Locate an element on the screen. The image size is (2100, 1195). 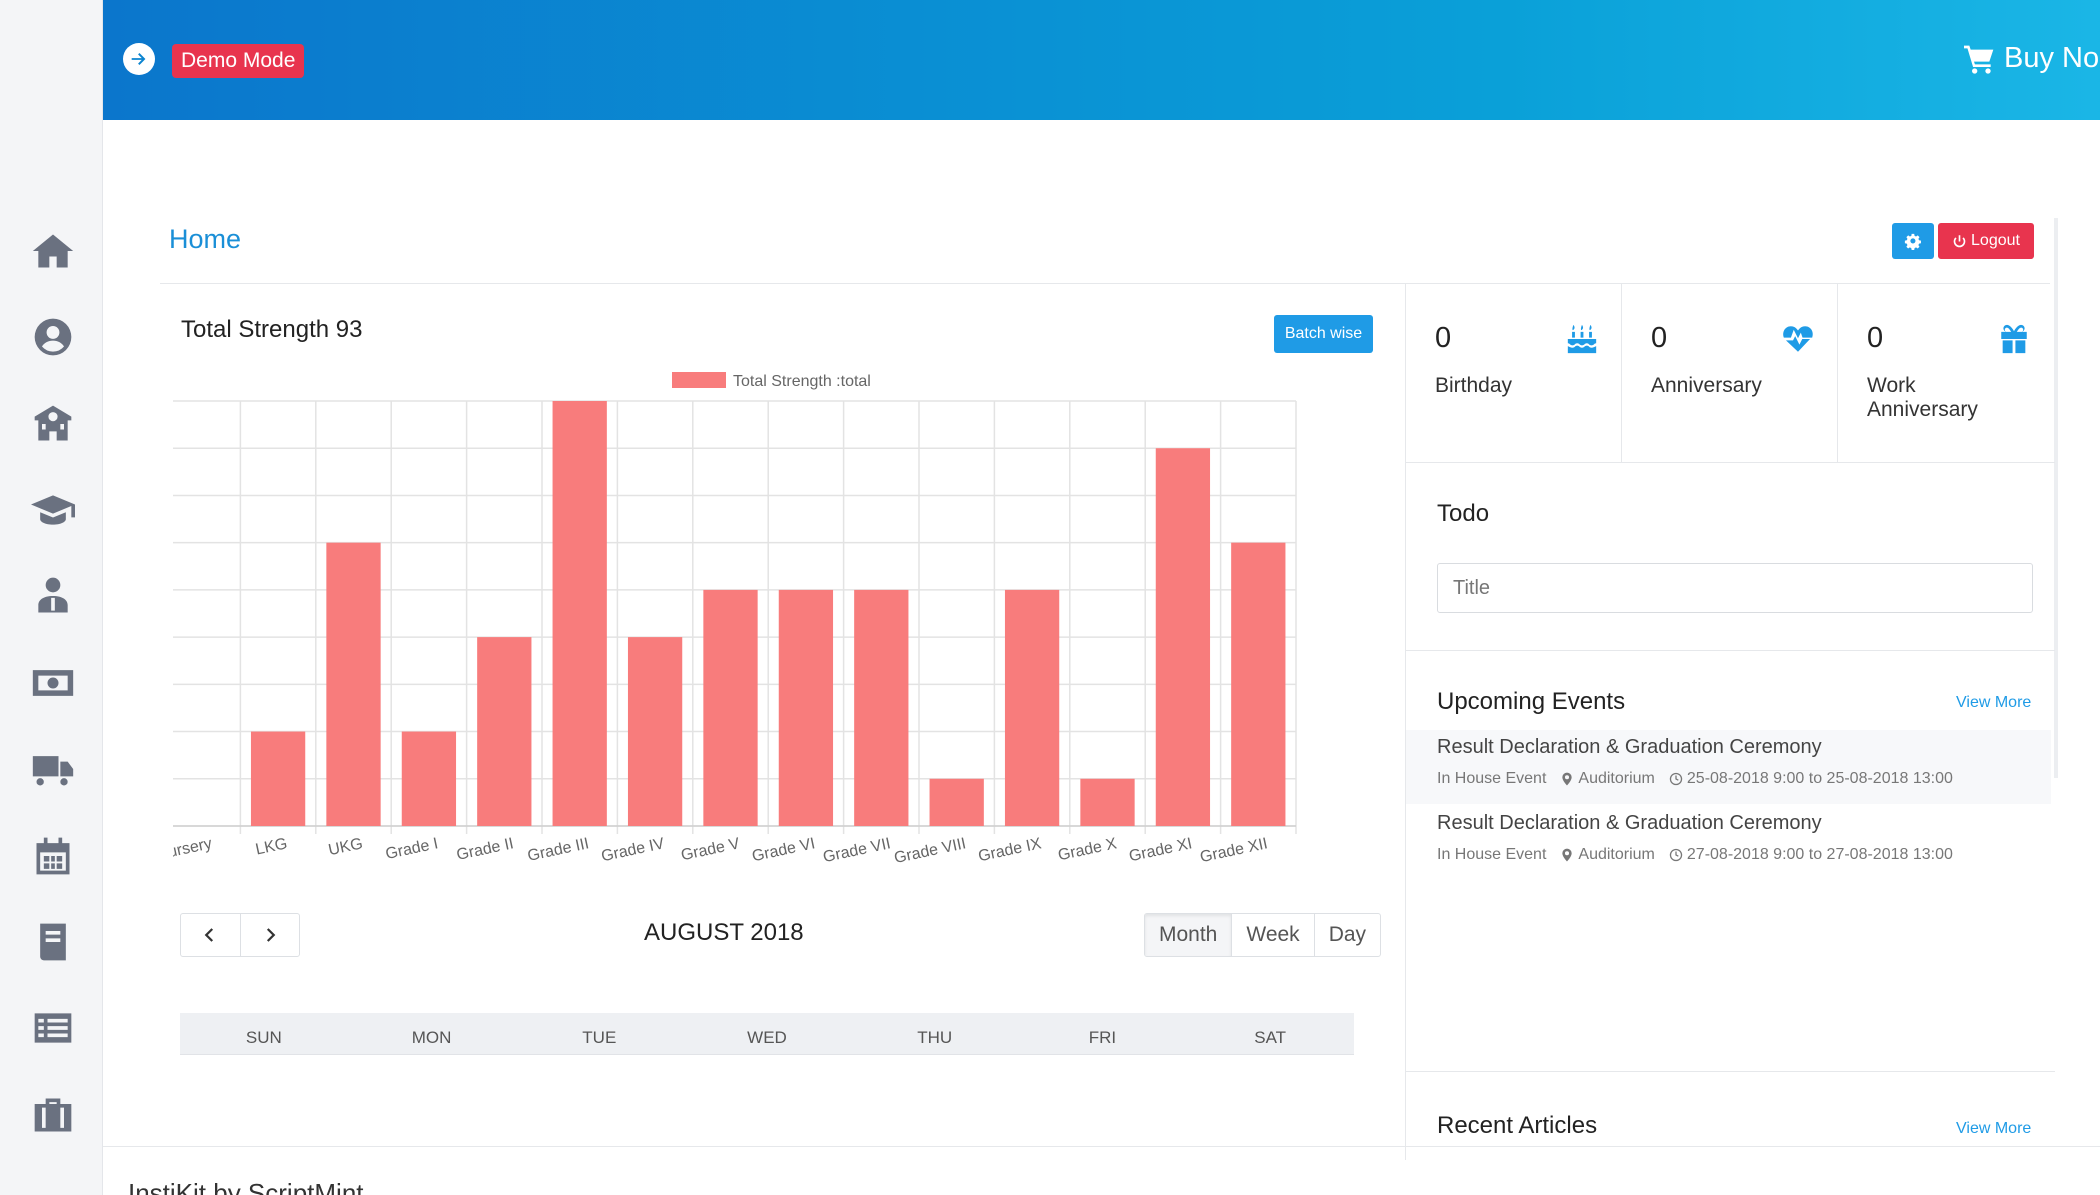
teacher-icon is located at coordinates (53, 596).